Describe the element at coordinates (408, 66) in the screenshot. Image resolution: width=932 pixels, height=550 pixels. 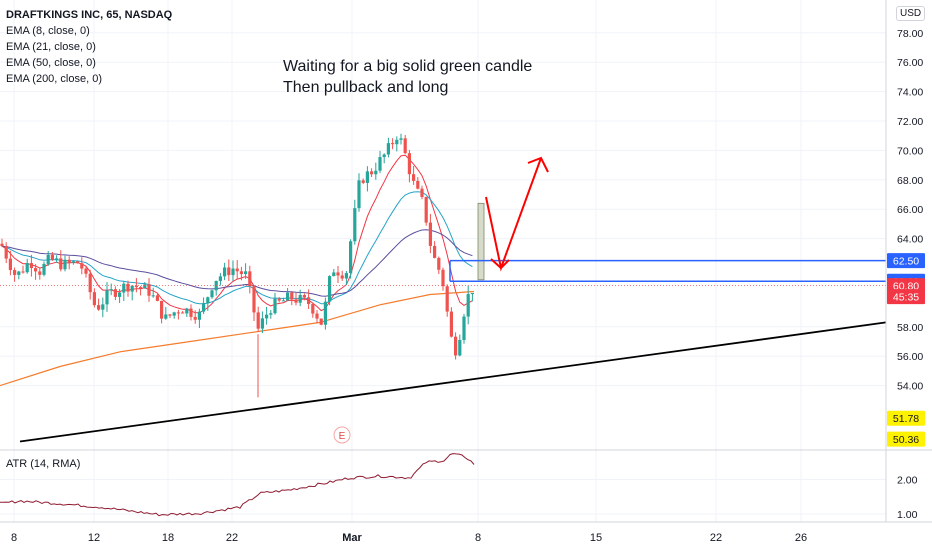
I see `annotation-line-1: Waiting for a big solid green candle` at that location.